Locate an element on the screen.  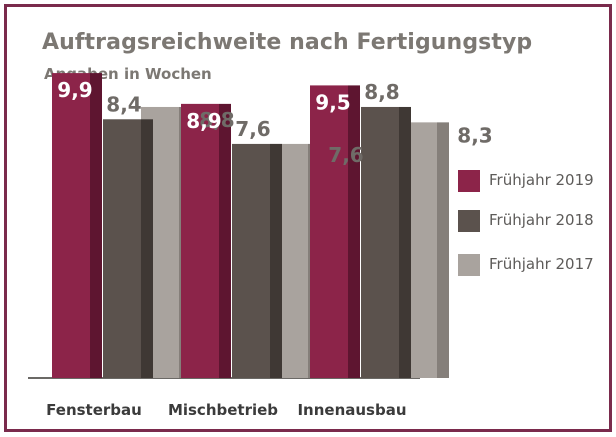
value-label: 8,3 is located at coordinates (474, 135).